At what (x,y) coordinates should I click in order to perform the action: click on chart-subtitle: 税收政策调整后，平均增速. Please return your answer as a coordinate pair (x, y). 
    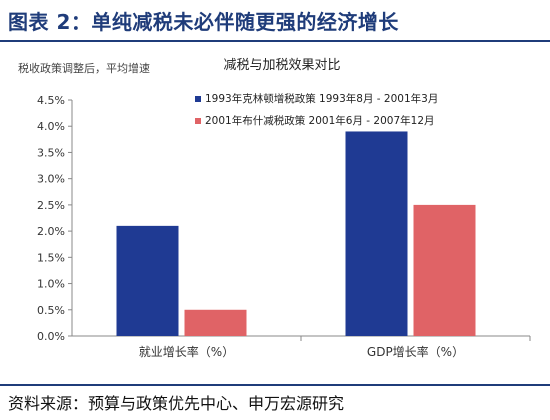
    Looking at the image, I should click on (84, 68).